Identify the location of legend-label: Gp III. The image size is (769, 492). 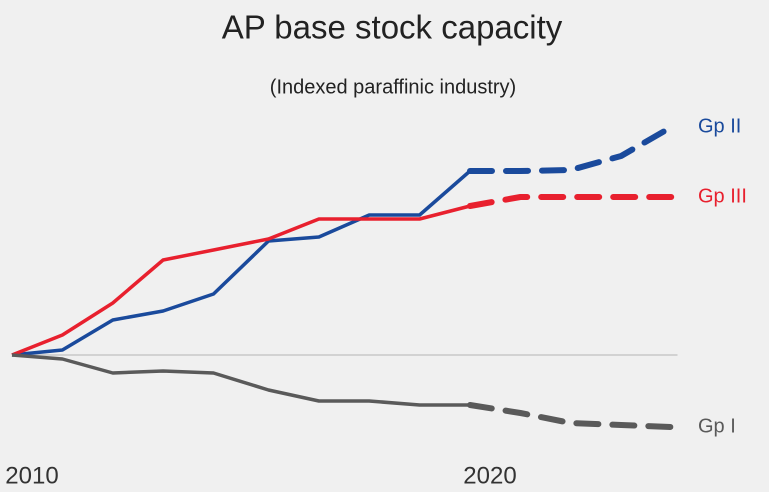
(722, 196).